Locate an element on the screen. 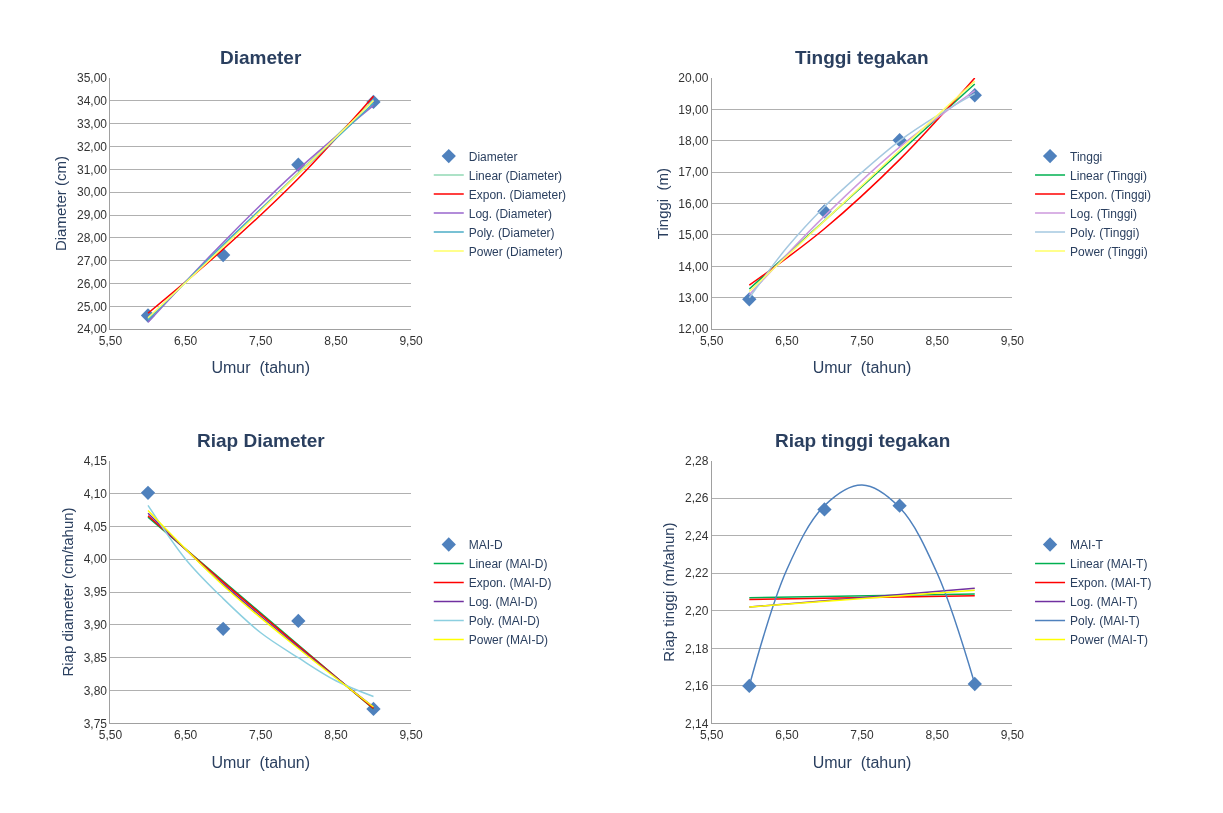  y-tick-label: 3,85 is located at coordinates (95, 657).